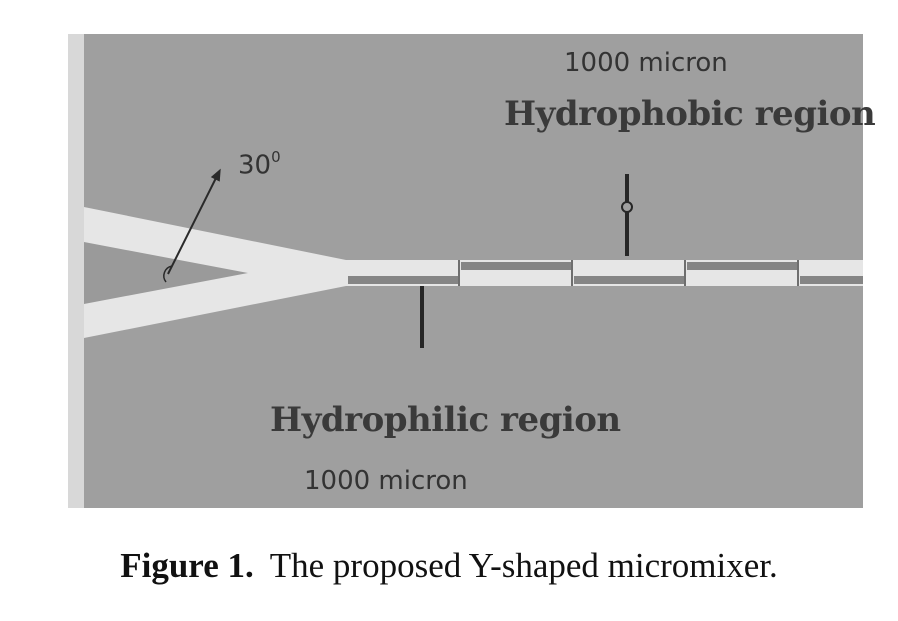 The width and height of the screenshot is (898, 621). What do you see at coordinates (187, 565) in the screenshot?
I see `figure-number: Figure 1.` at bounding box center [187, 565].